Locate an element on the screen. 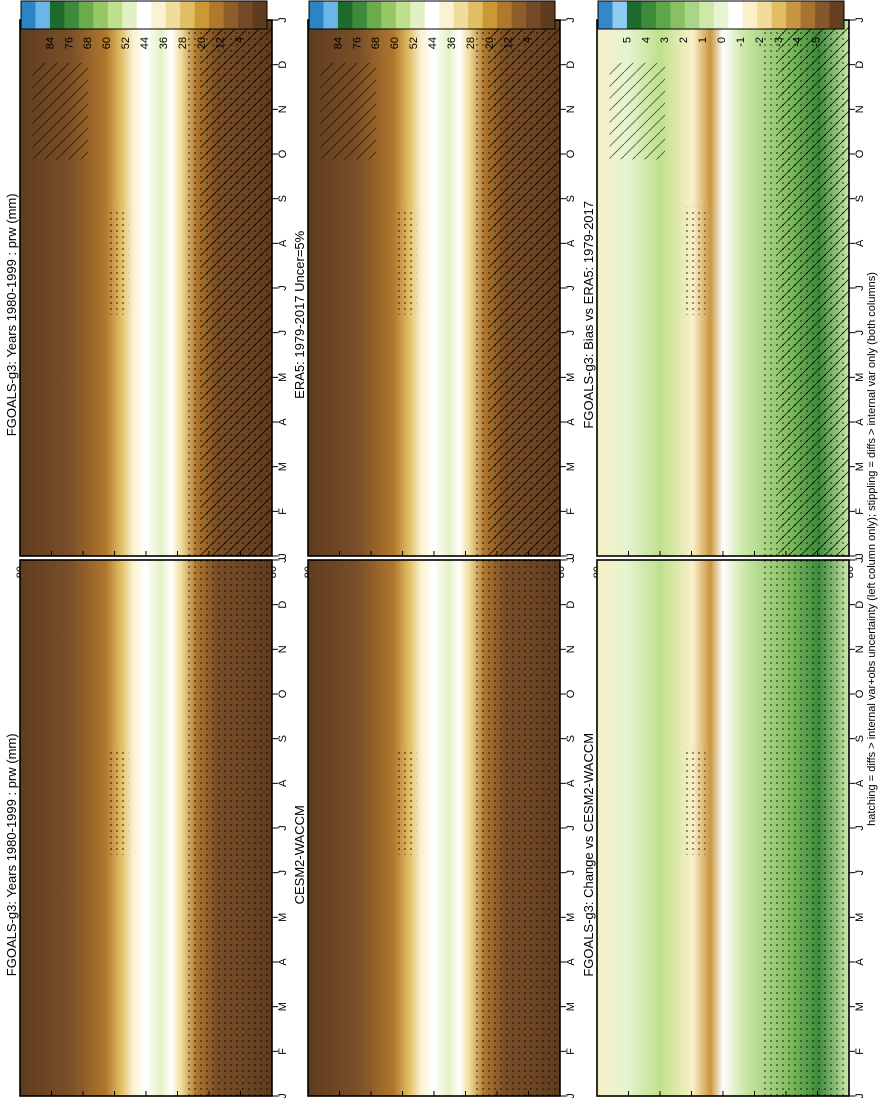 This screenshot has height=1098, width=891. chart-title: FGOALS-g3: Bias vs ERA5: 1979-2017 is located at coordinates (588, 315).